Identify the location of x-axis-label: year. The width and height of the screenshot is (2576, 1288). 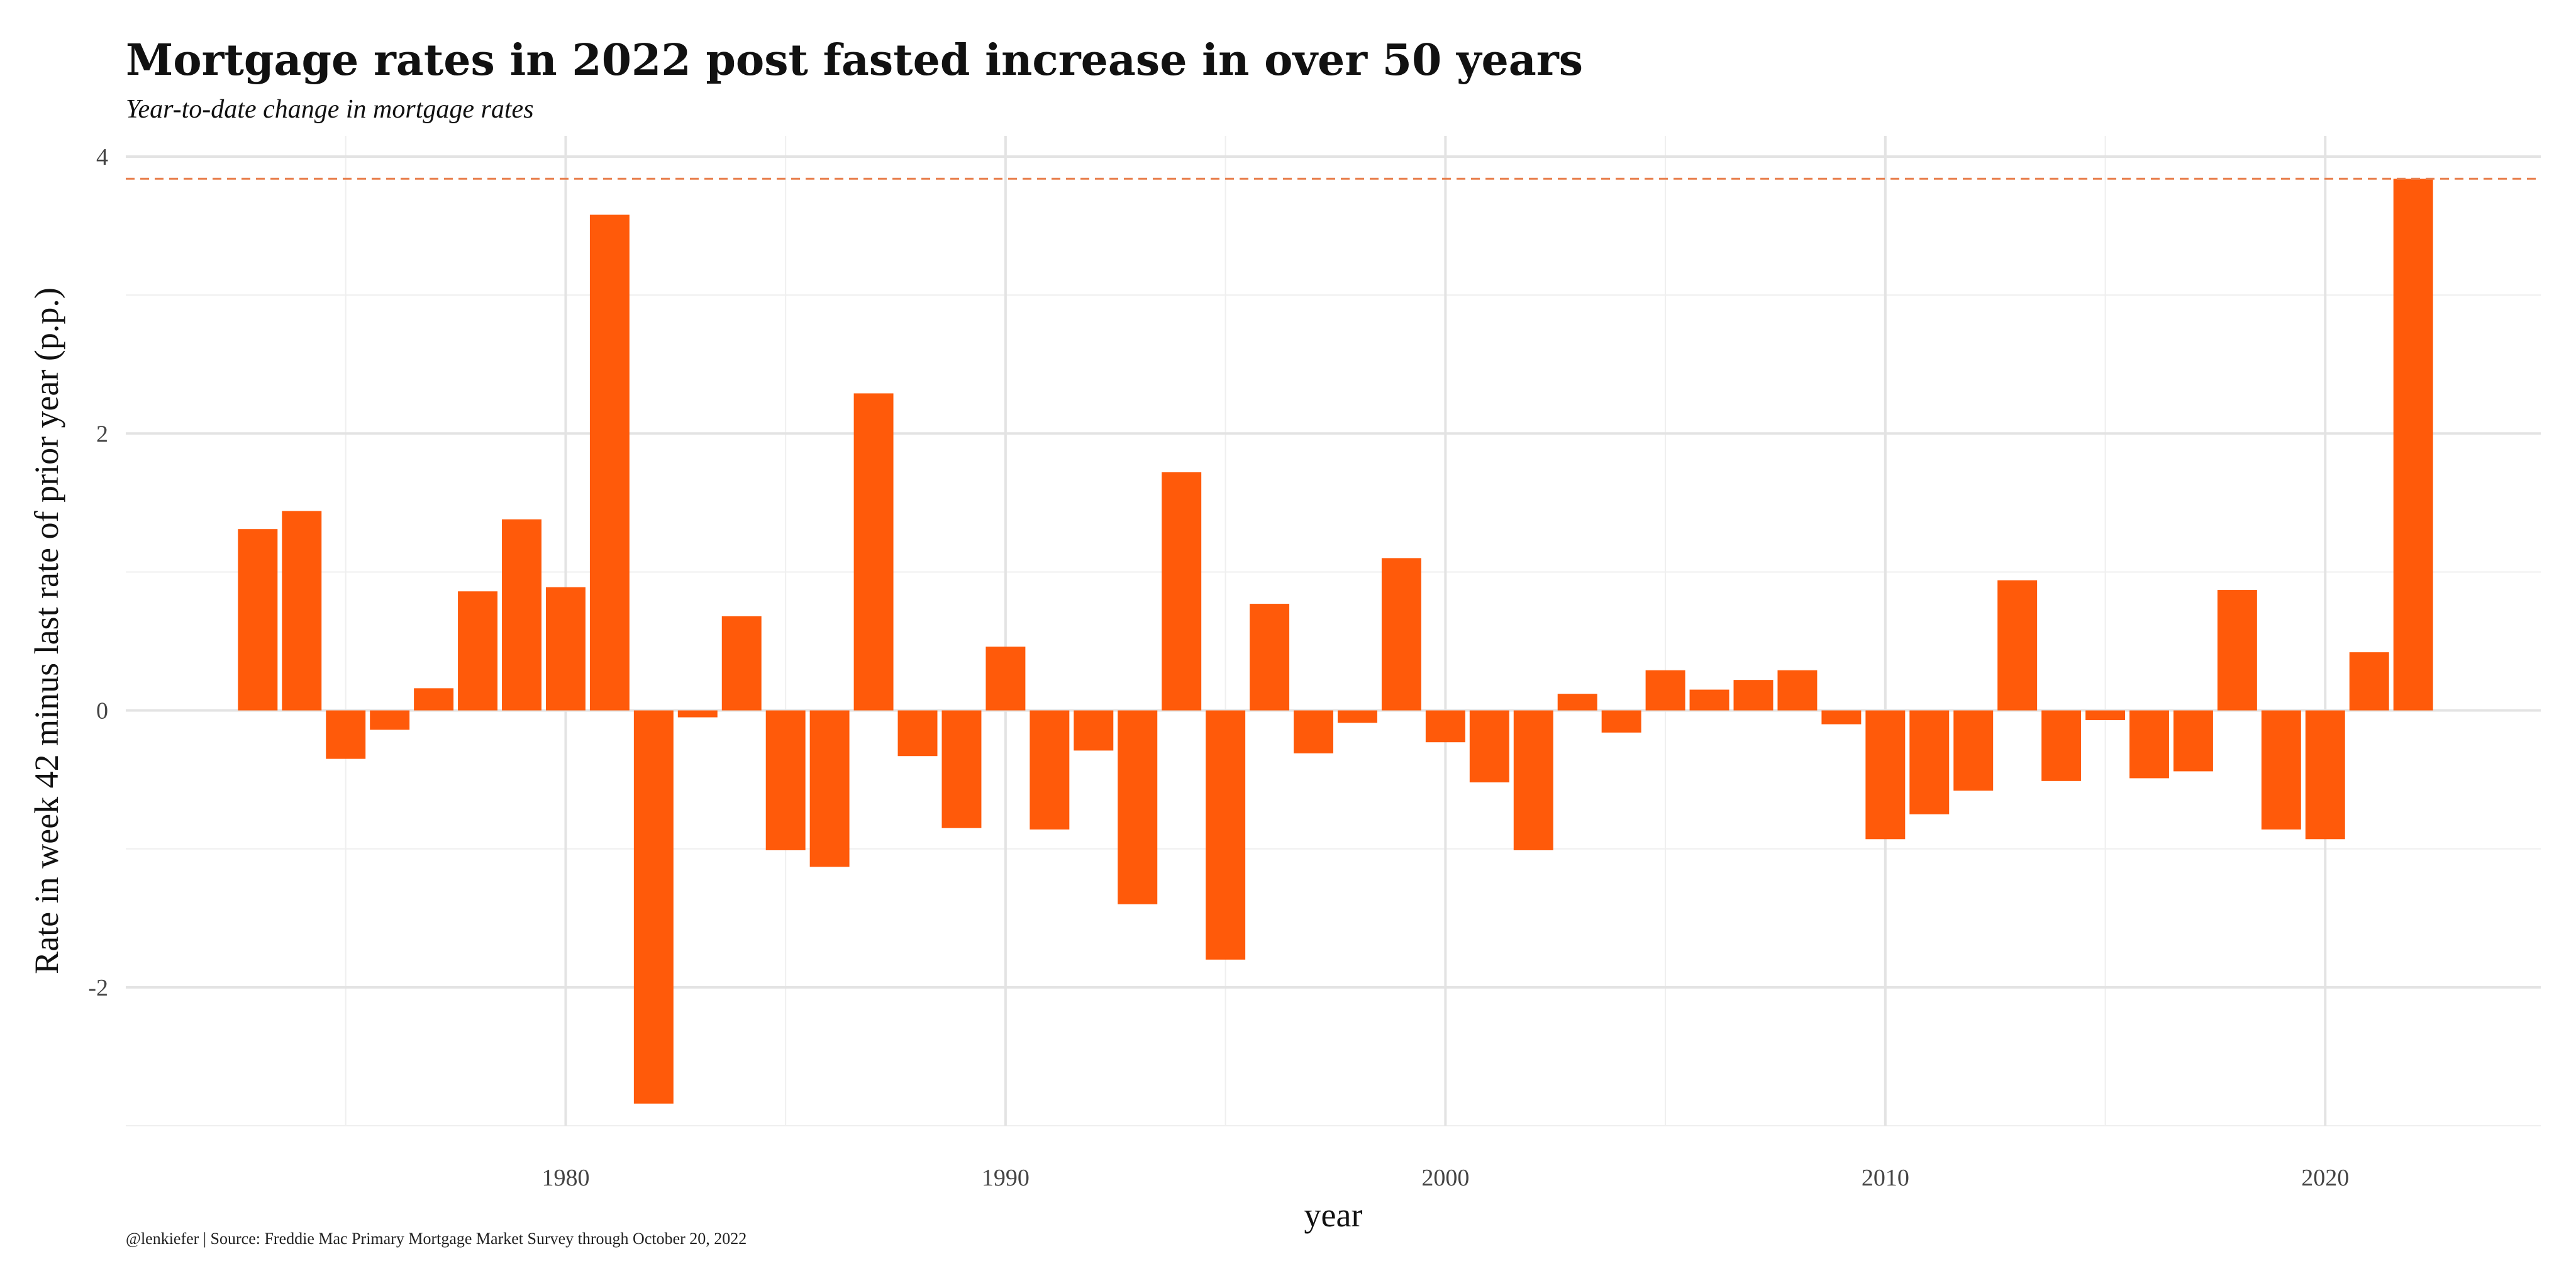
(1333, 1215).